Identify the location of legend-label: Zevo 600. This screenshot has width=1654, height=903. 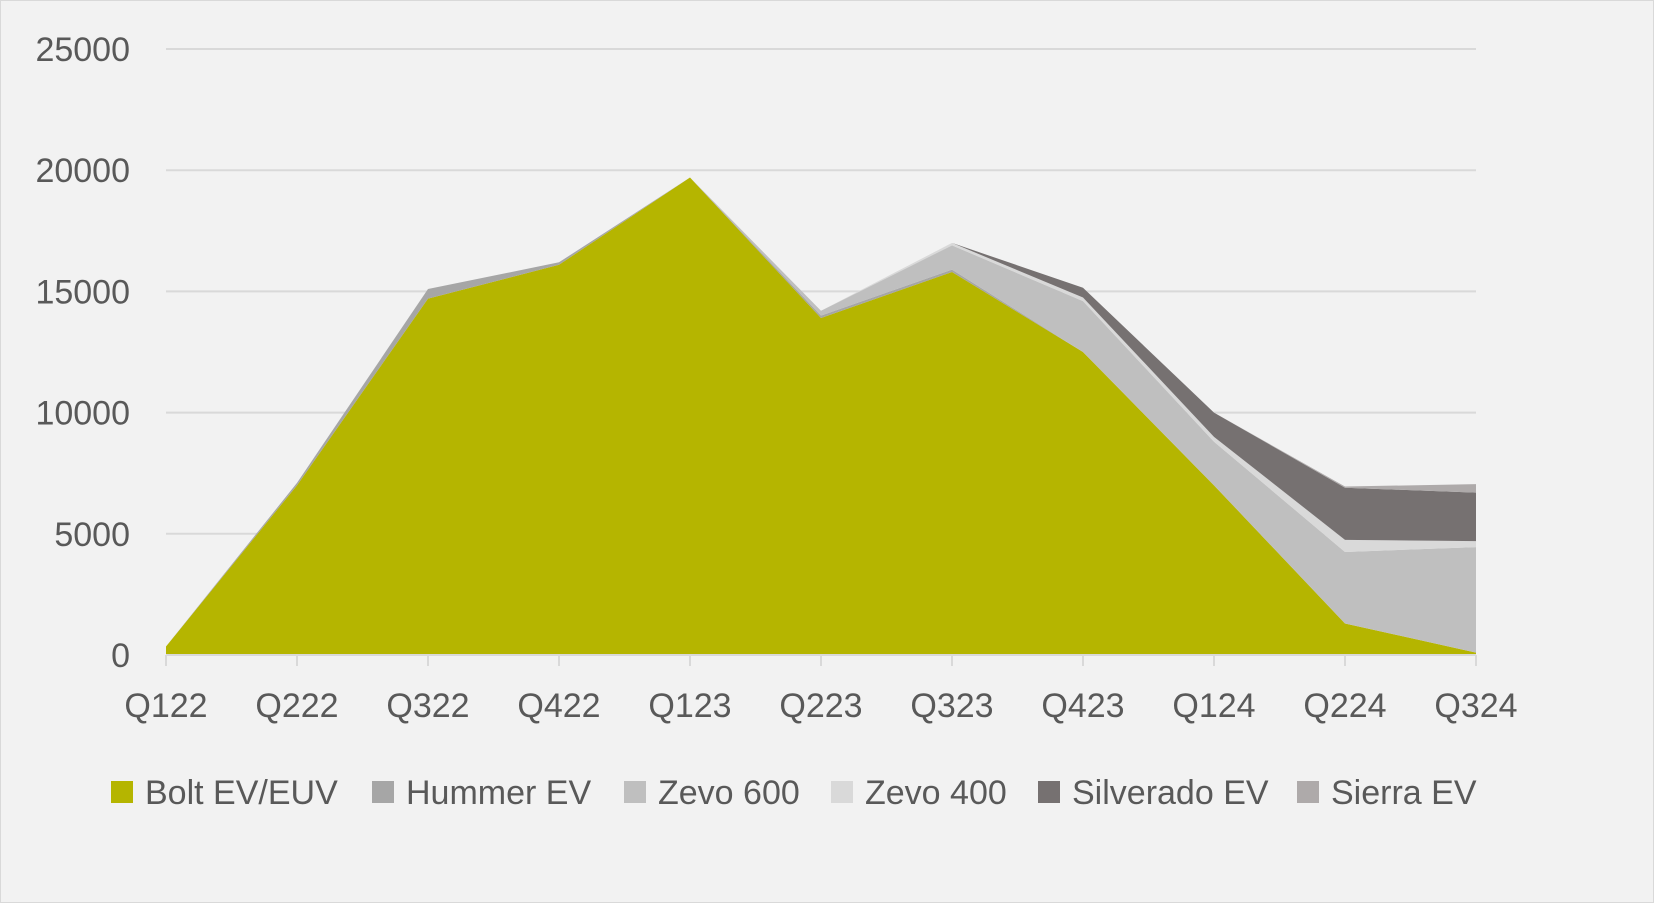
(729, 793).